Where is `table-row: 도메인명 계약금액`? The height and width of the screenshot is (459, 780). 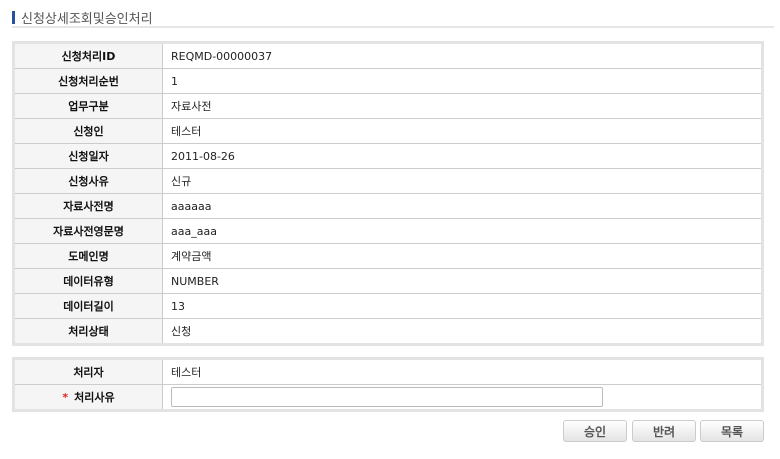 table-row: 도메인명 계약금액 is located at coordinates (388, 256).